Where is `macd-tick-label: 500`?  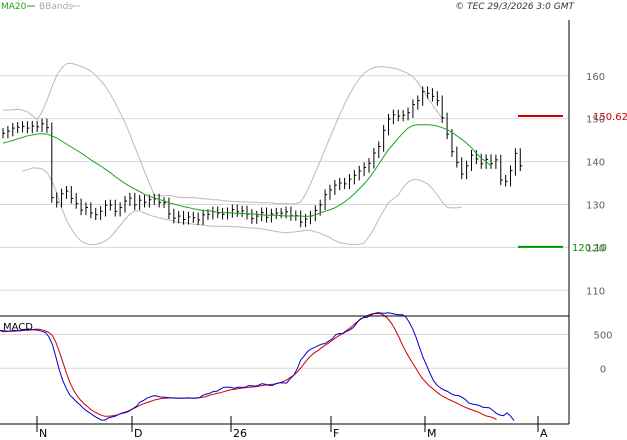 macd-tick-label: 500 is located at coordinates (602, 335).